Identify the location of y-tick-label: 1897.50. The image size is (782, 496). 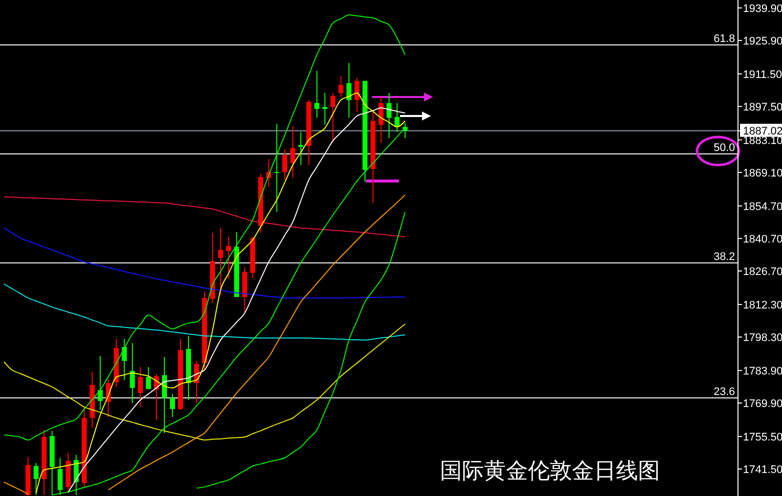
(762, 107).